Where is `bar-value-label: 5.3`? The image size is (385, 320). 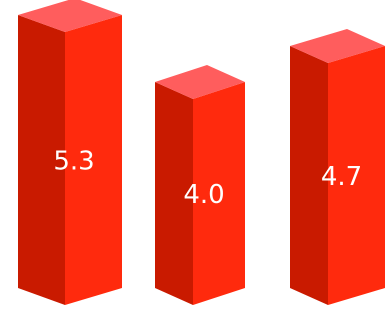
bar-value-label: 5.3 is located at coordinates (73, 162).